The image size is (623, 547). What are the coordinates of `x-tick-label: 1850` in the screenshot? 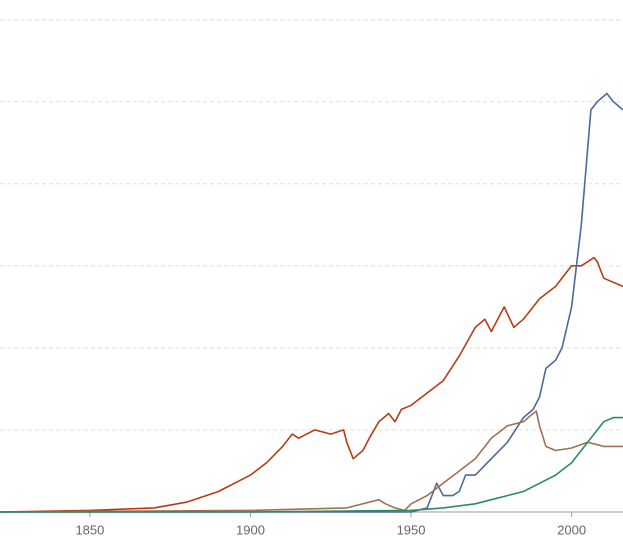 It's located at (89, 529).